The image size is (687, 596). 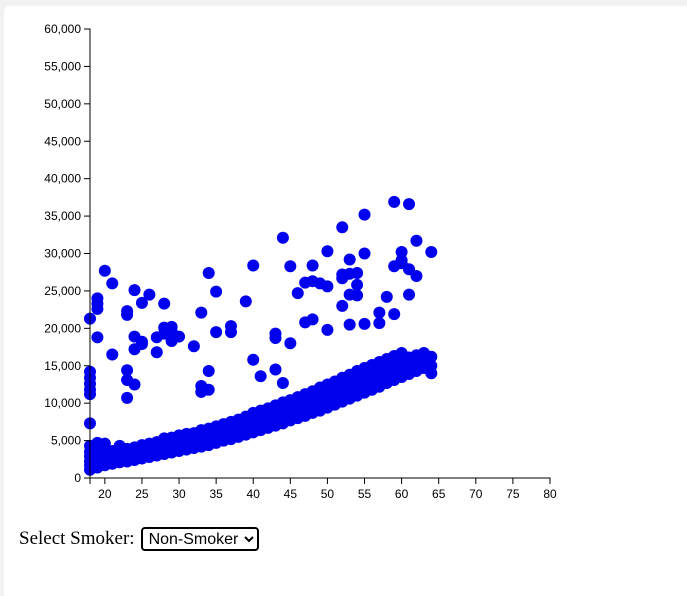 I want to click on x-tick-label: 45, so click(x=291, y=494).